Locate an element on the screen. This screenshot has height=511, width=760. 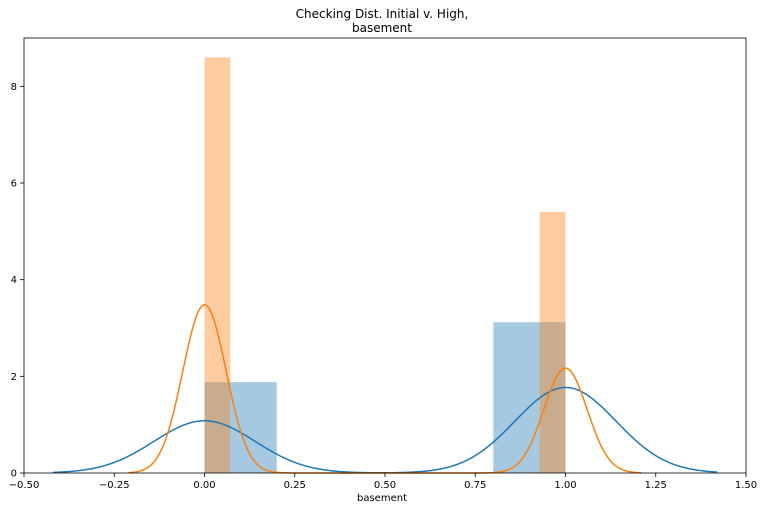
x-tick-label: 1.50 is located at coordinates (746, 485).